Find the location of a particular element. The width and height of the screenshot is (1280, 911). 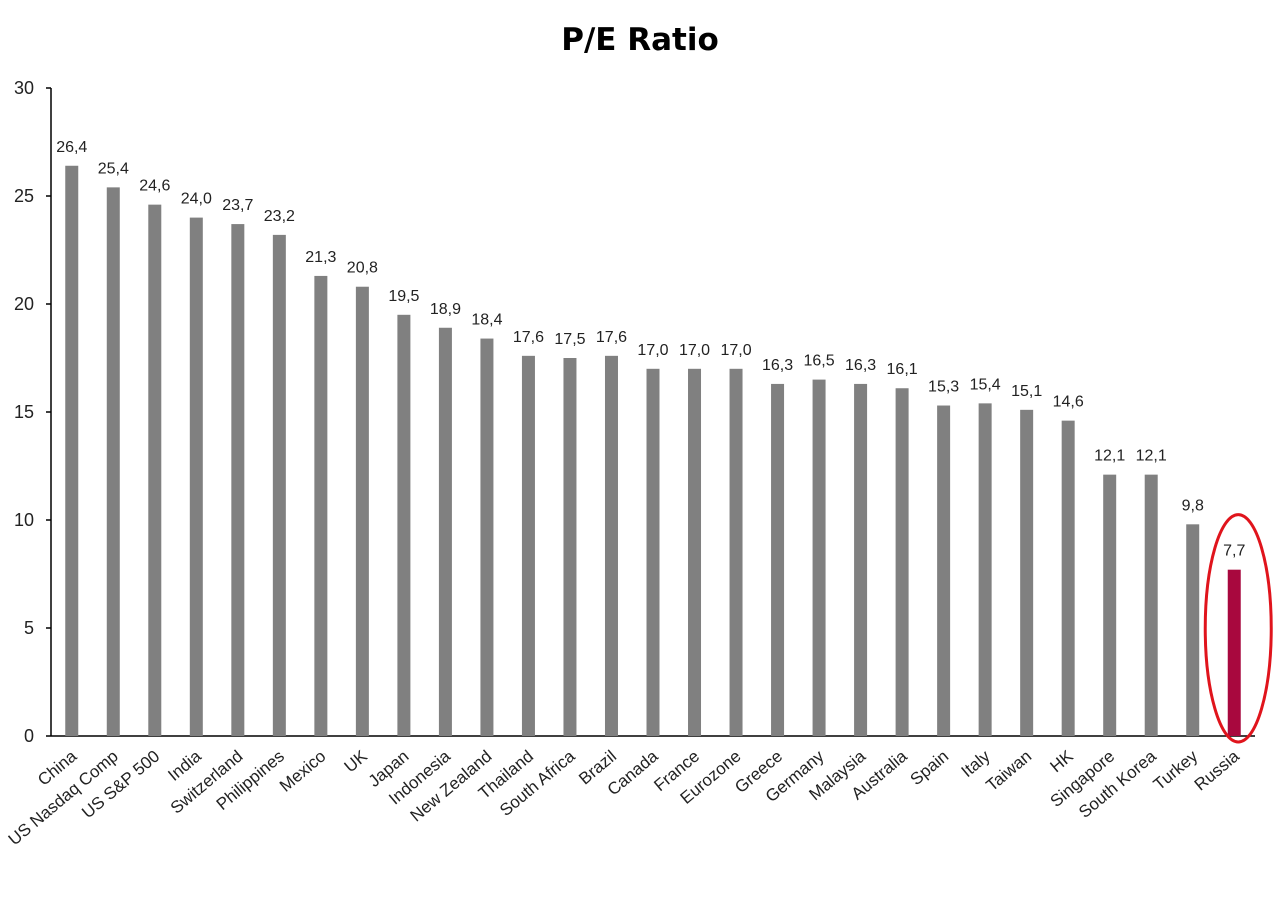

bar-australia is located at coordinates (902, 562).